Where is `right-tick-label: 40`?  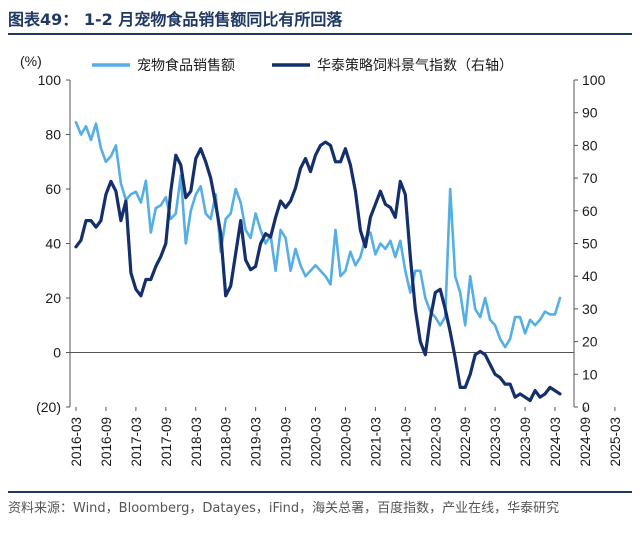
right-tick-label: 40 is located at coordinates (590, 276).